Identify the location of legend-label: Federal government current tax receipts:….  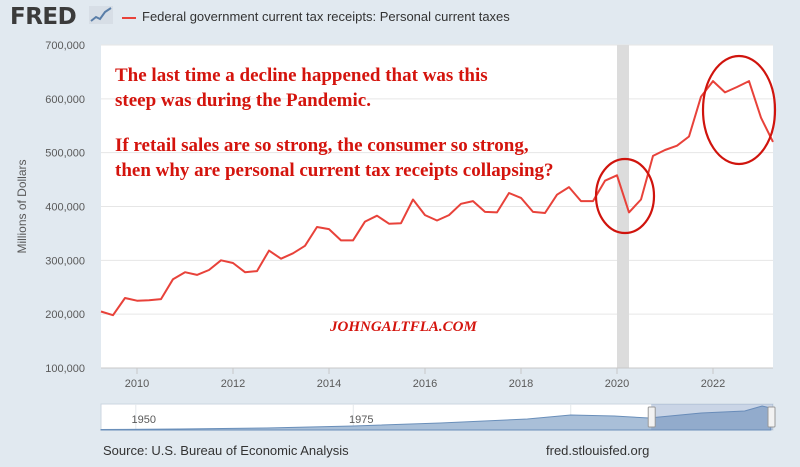
(326, 16).